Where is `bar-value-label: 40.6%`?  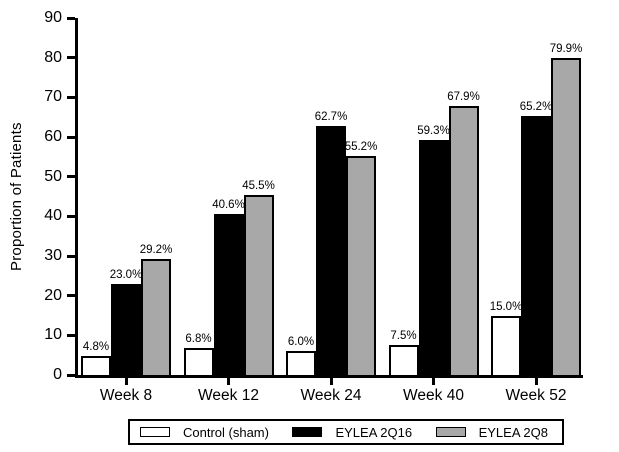 bar-value-label: 40.6% is located at coordinates (228, 204).